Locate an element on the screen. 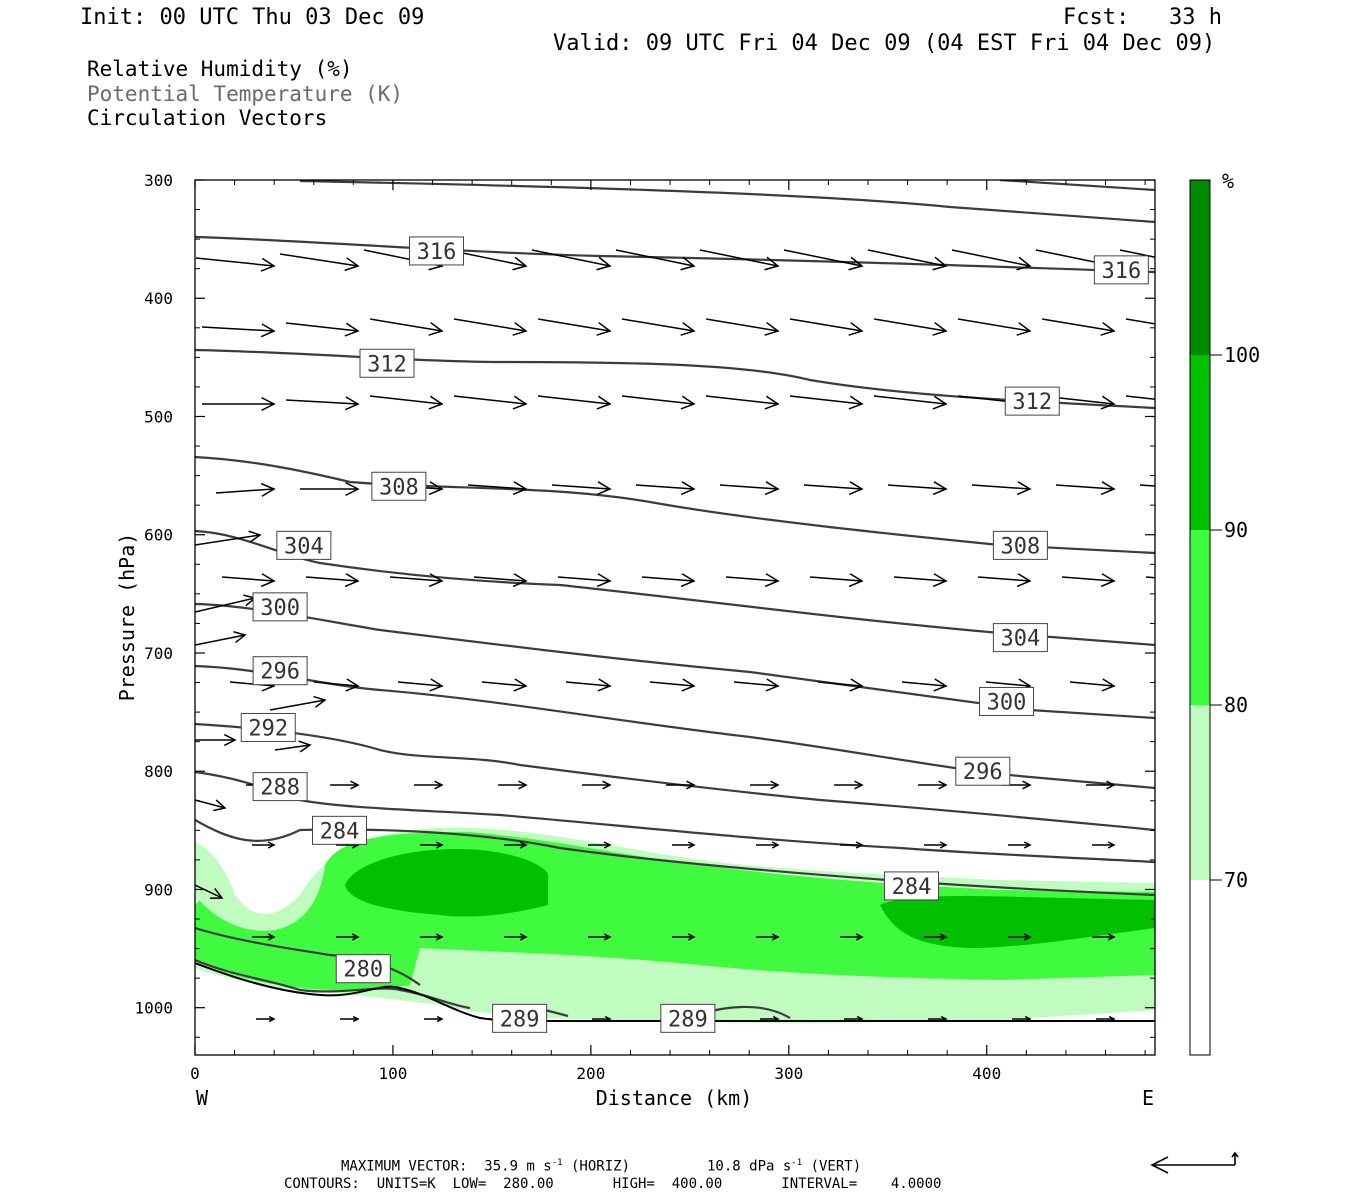  legend-rh: Relative Humidity (%) is located at coordinates (220, 69).